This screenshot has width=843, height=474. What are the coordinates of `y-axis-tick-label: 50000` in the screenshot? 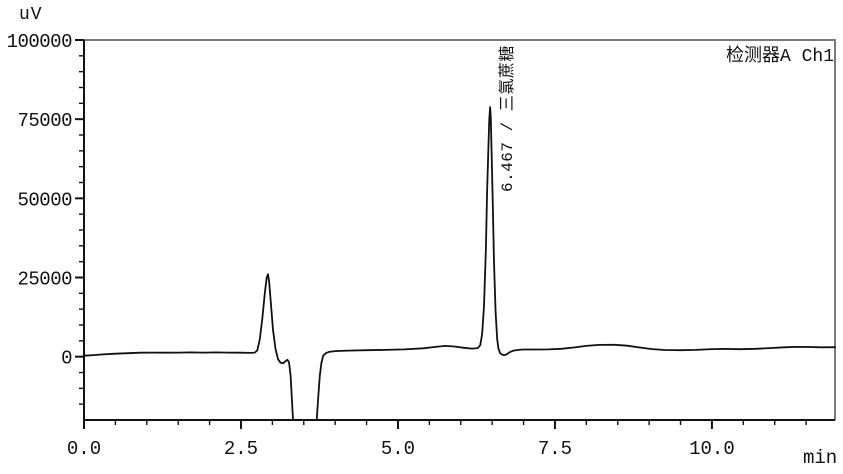 It's located at (44, 200).